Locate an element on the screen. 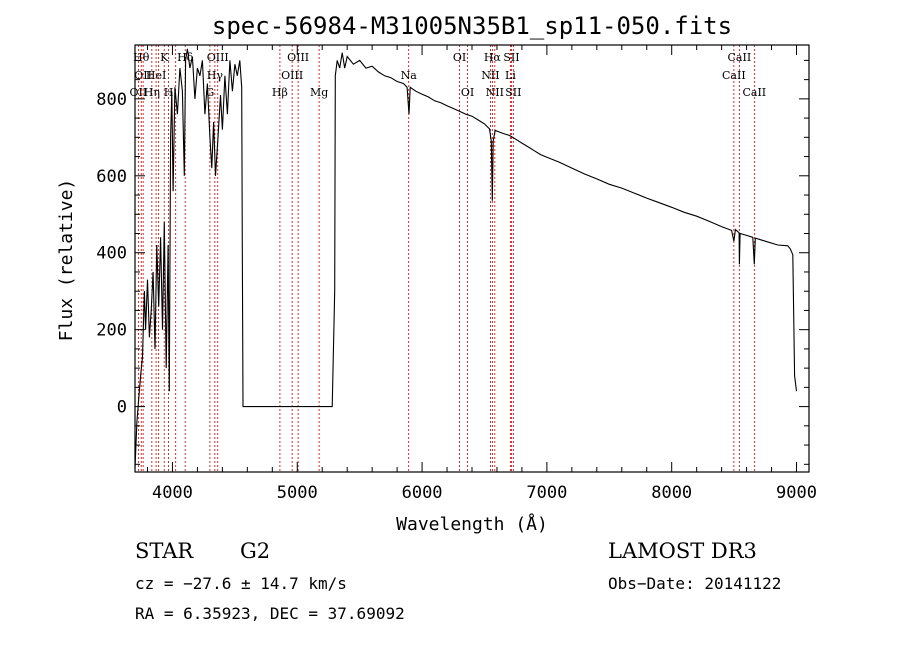 The height and width of the screenshot is (649, 900). spectral-line-label: Li is located at coordinates (510, 75).